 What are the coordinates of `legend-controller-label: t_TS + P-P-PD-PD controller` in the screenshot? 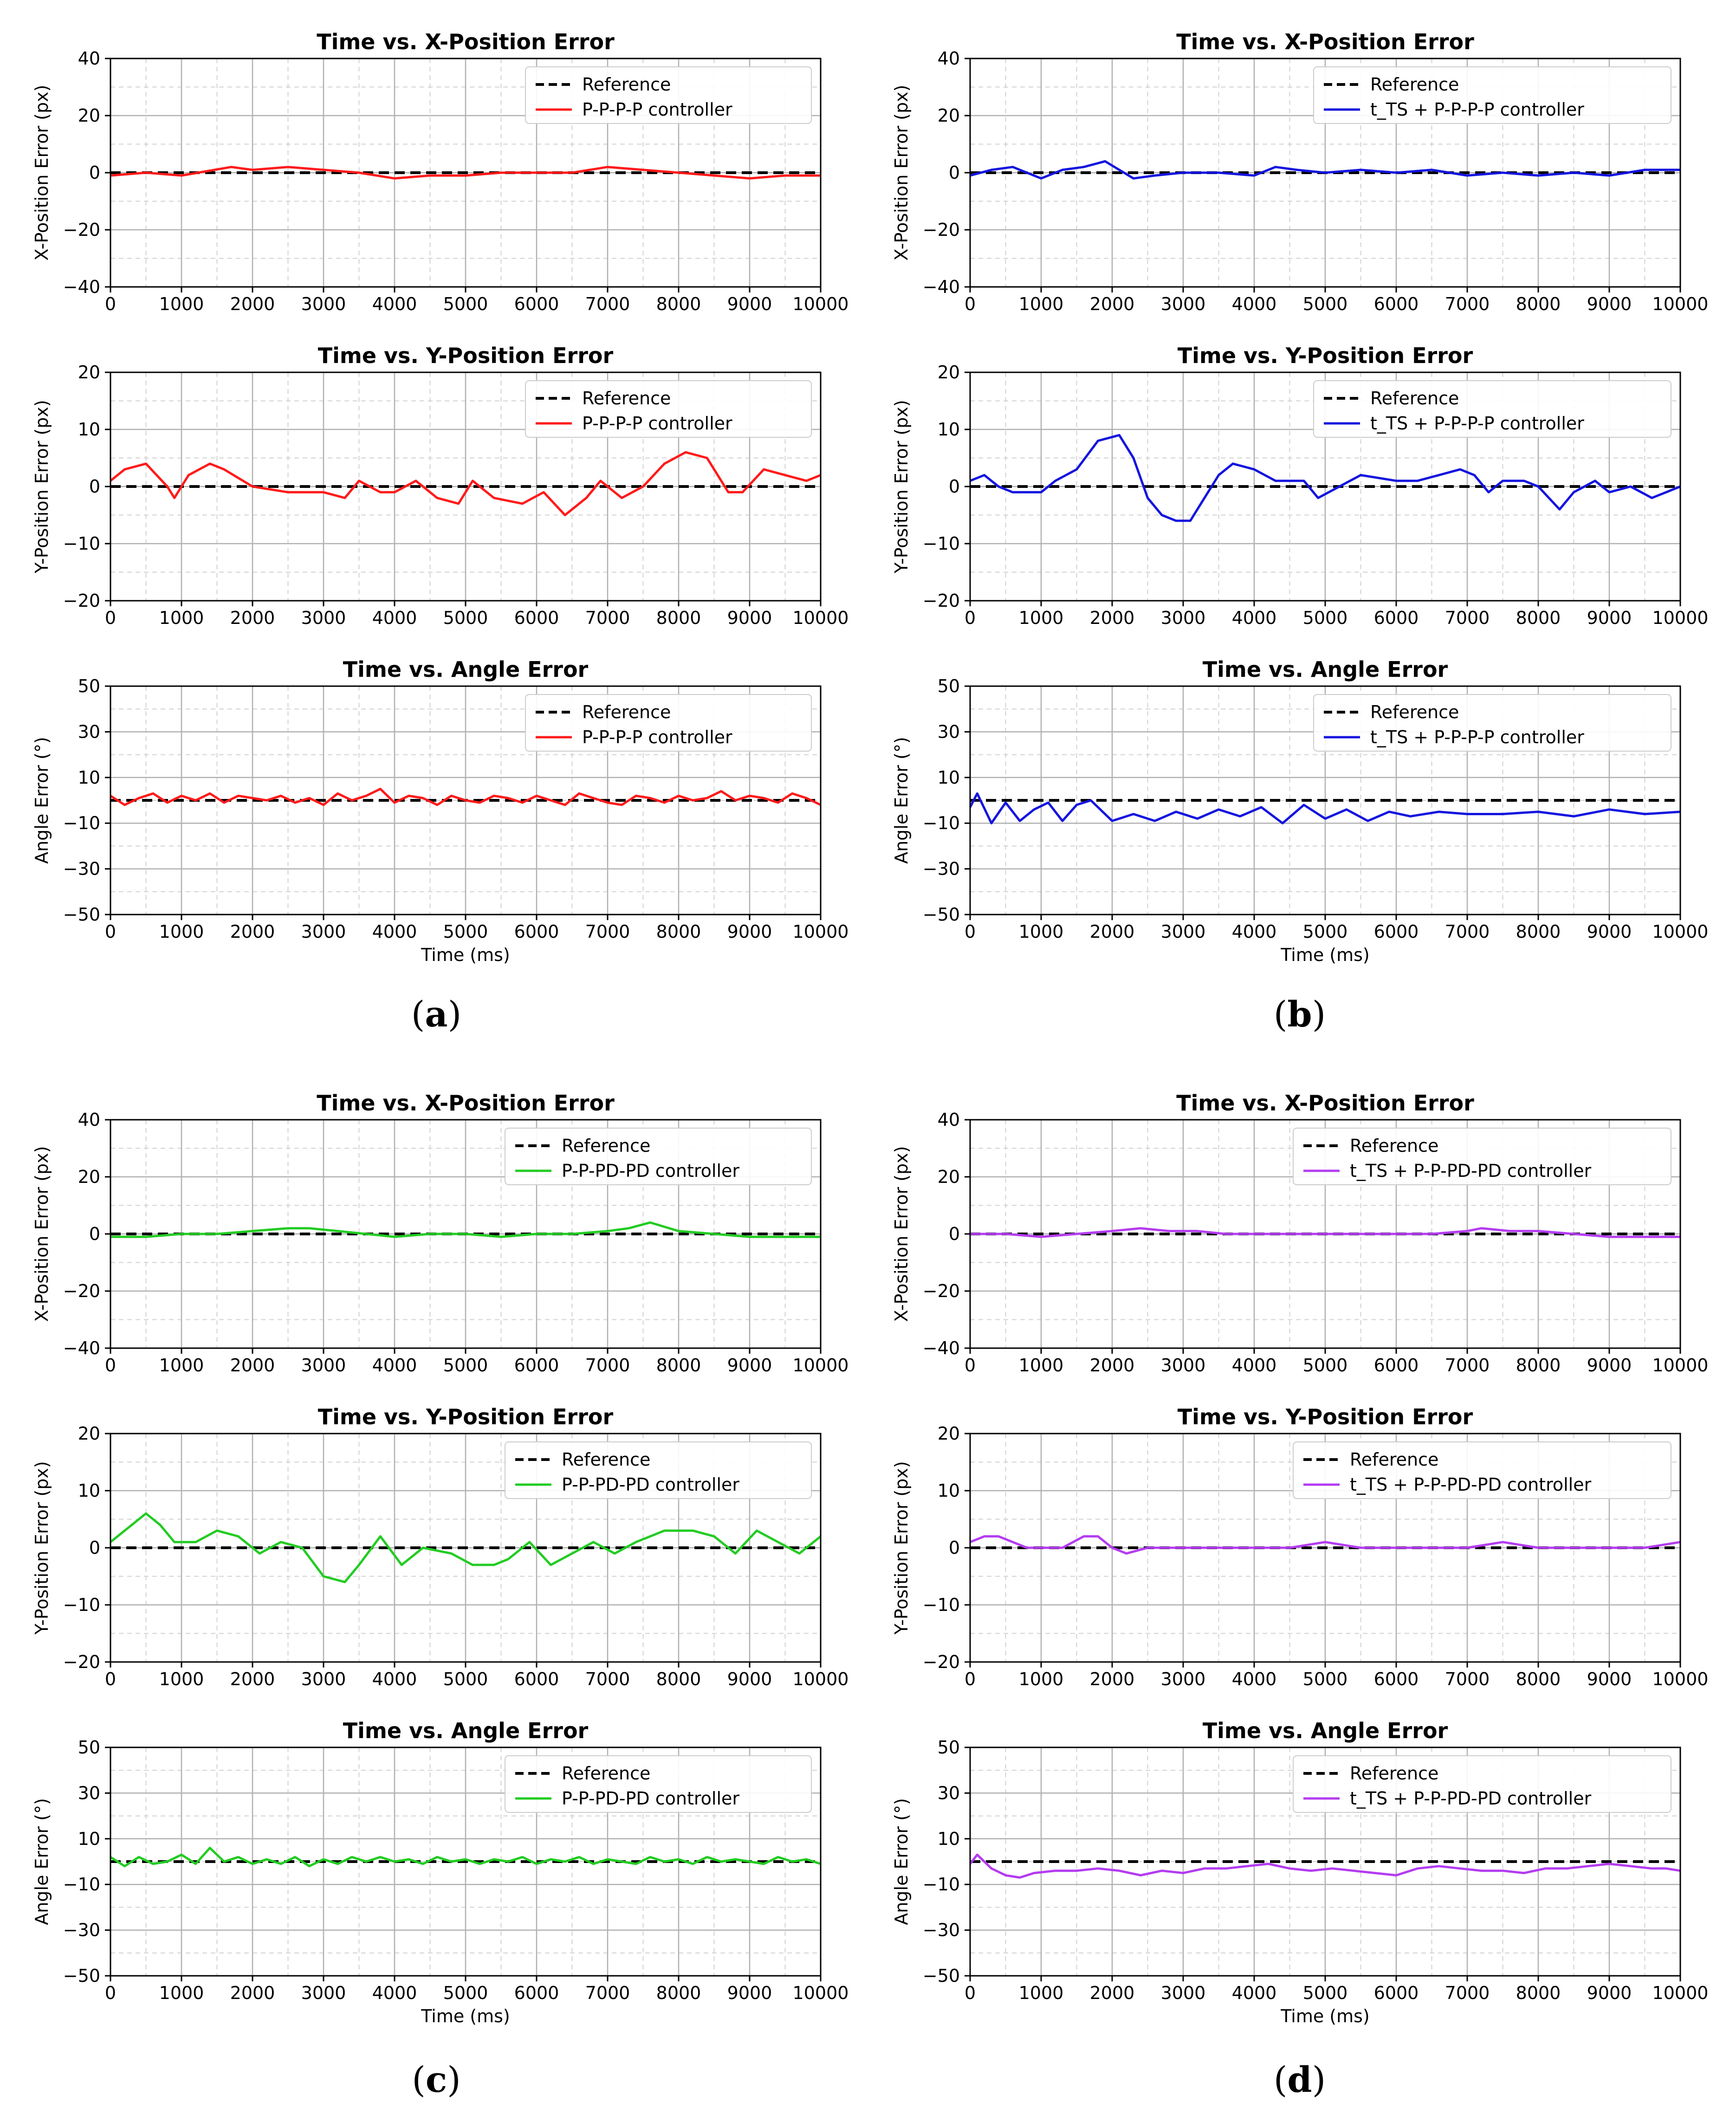 It's located at (1471, 1171).